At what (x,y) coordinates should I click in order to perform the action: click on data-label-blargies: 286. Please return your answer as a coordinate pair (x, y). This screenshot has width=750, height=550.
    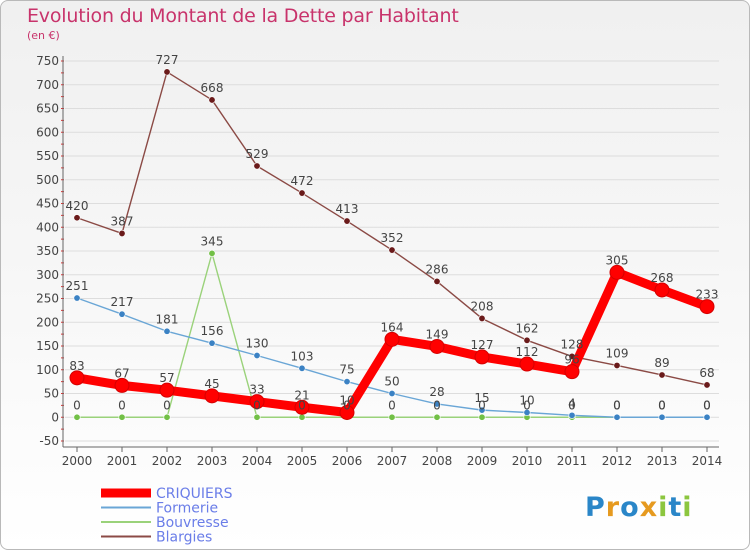
    Looking at the image, I should click on (437, 269).